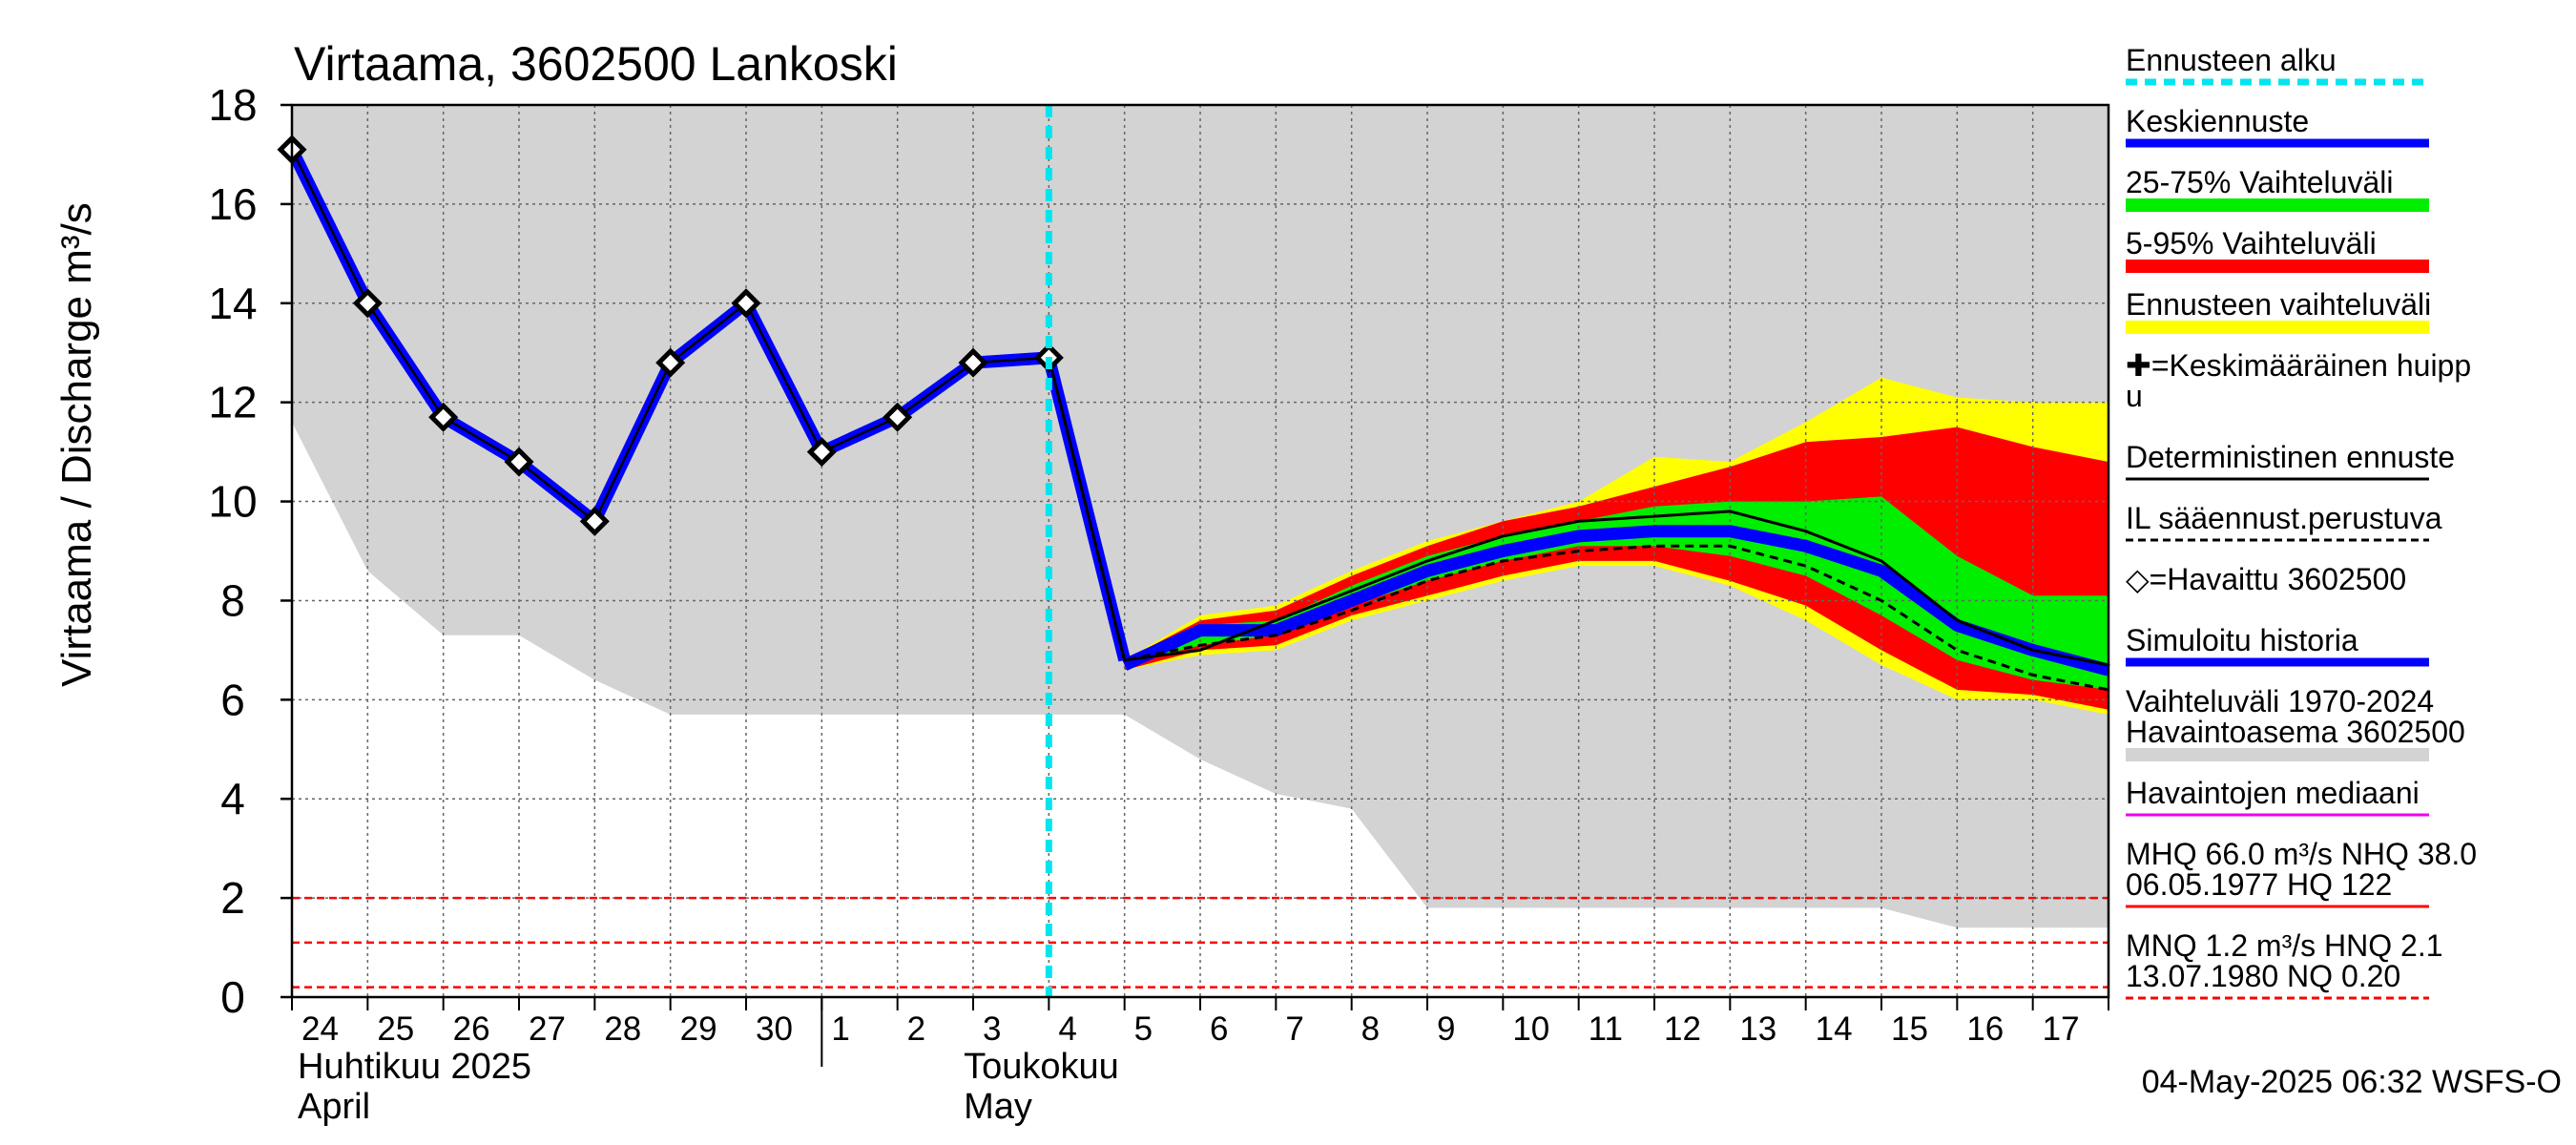  I want to click on month-label: Toukokuu, so click(1041, 1067).